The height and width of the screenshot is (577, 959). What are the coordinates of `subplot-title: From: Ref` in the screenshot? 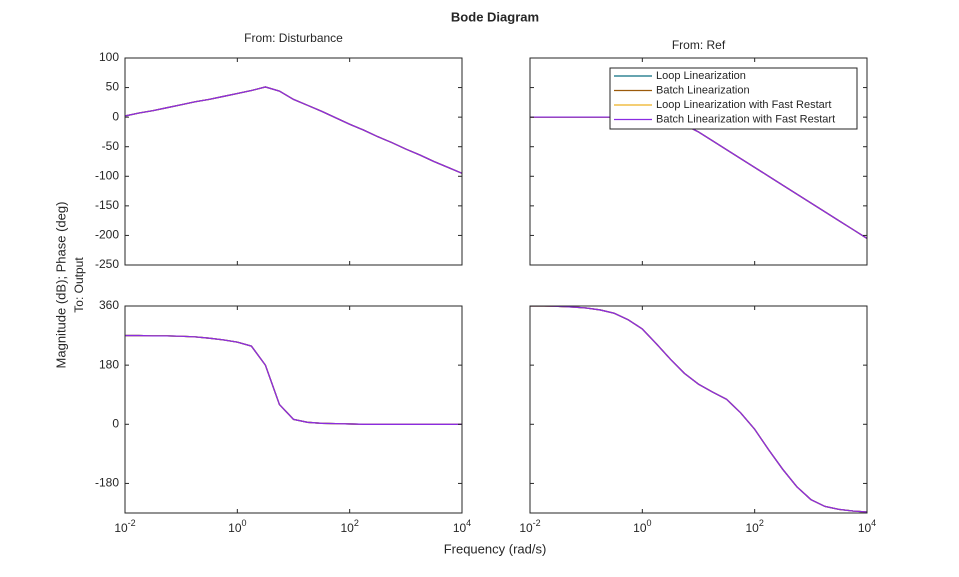 It's located at (699, 45).